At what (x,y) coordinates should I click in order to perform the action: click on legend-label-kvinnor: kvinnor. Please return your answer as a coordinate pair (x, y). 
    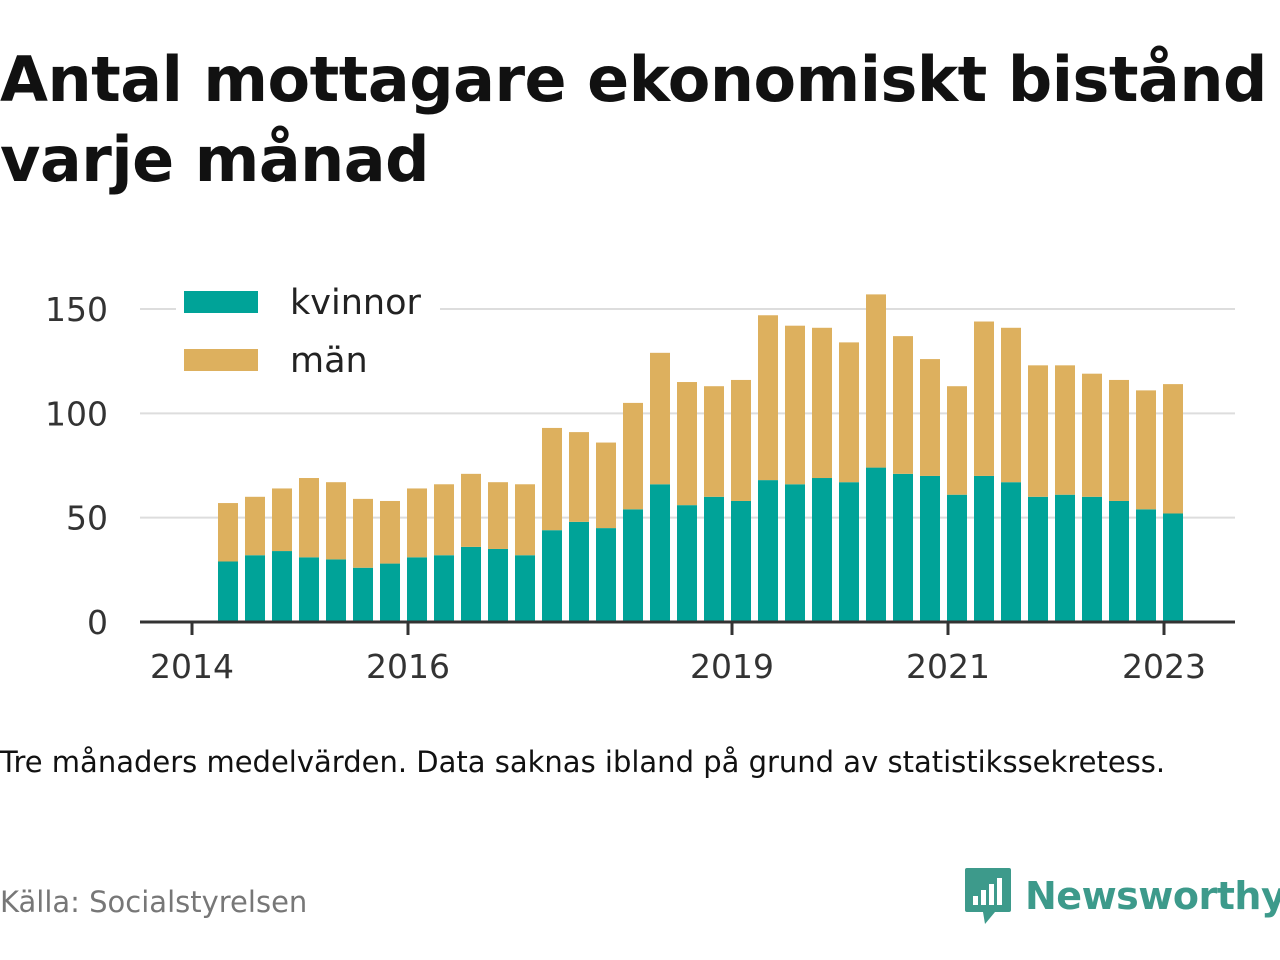
    Looking at the image, I should click on (355, 303).